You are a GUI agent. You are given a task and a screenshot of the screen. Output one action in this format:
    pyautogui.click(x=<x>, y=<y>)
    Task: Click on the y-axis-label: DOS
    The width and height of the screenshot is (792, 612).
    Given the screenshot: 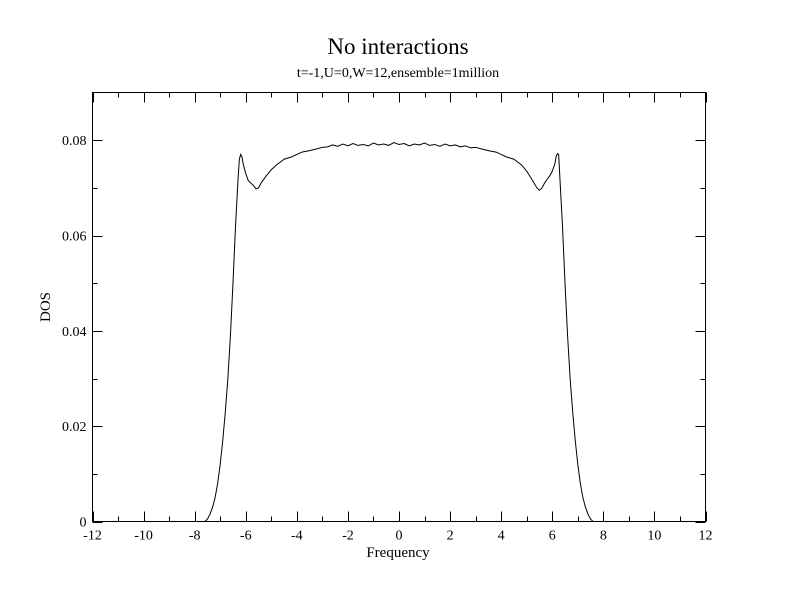 What is the action you would take?
    pyautogui.click(x=46, y=307)
    